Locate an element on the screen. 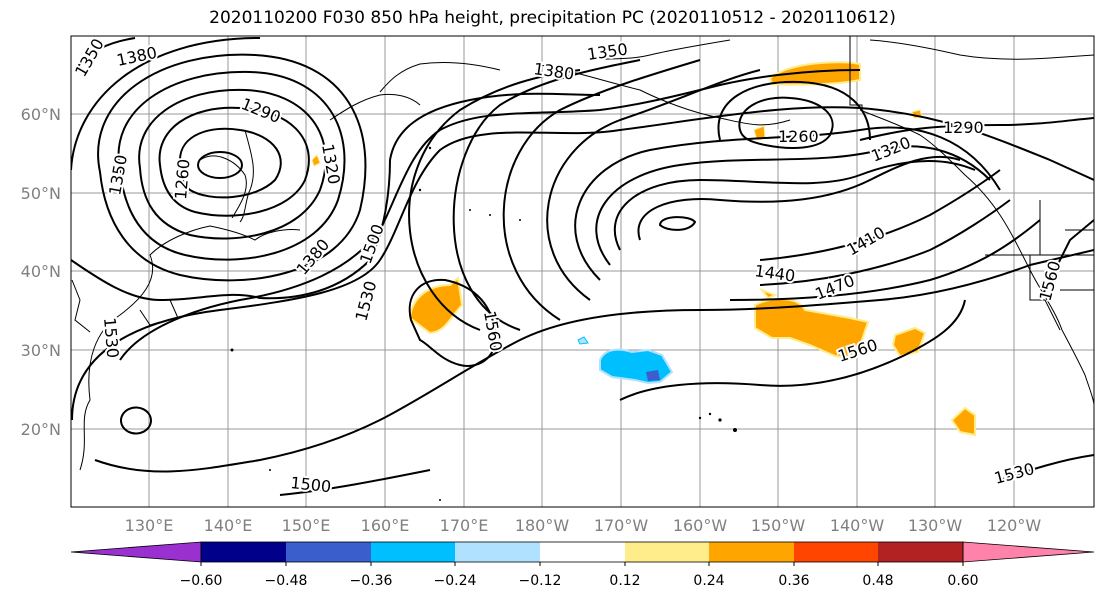  colorbar-extend-high is located at coordinates (1028, 552).